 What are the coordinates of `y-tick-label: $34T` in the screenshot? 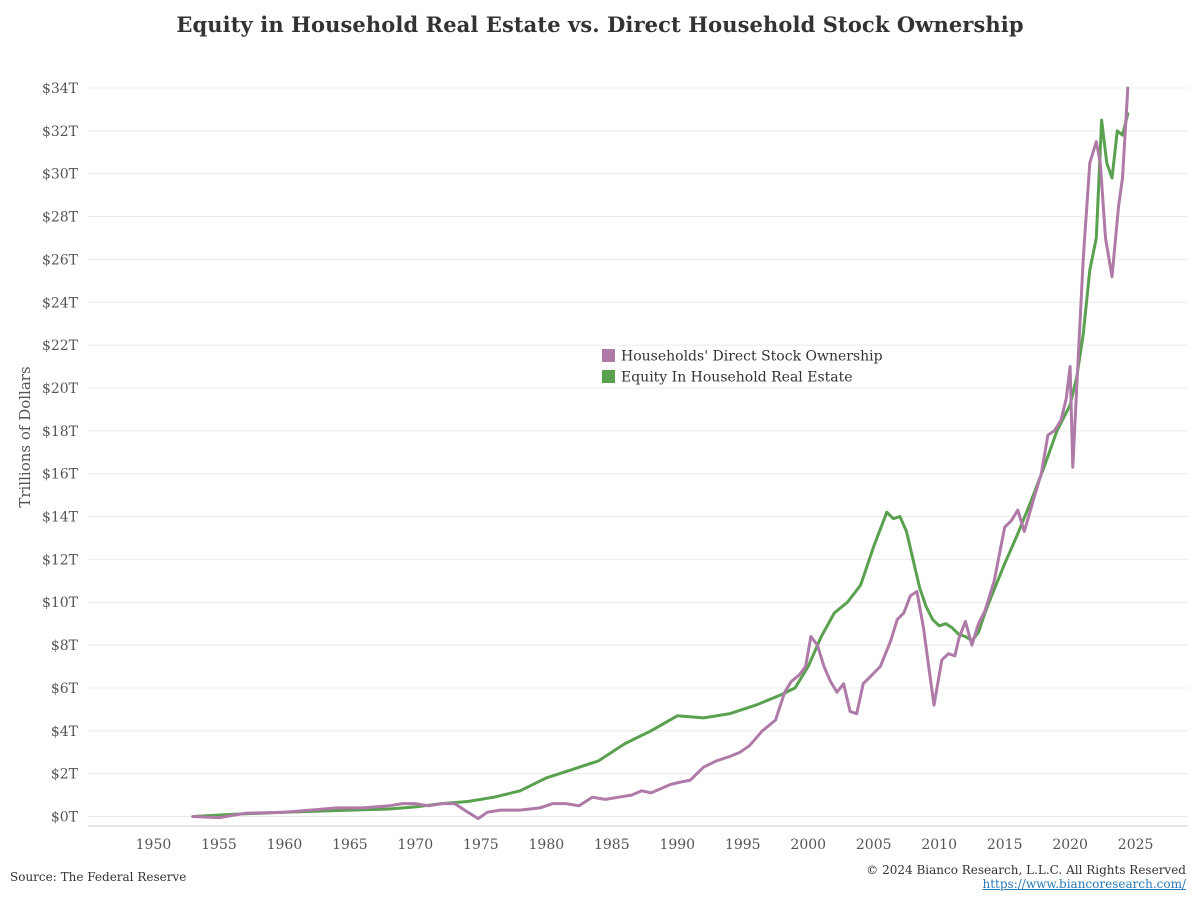 It's located at (60, 89).